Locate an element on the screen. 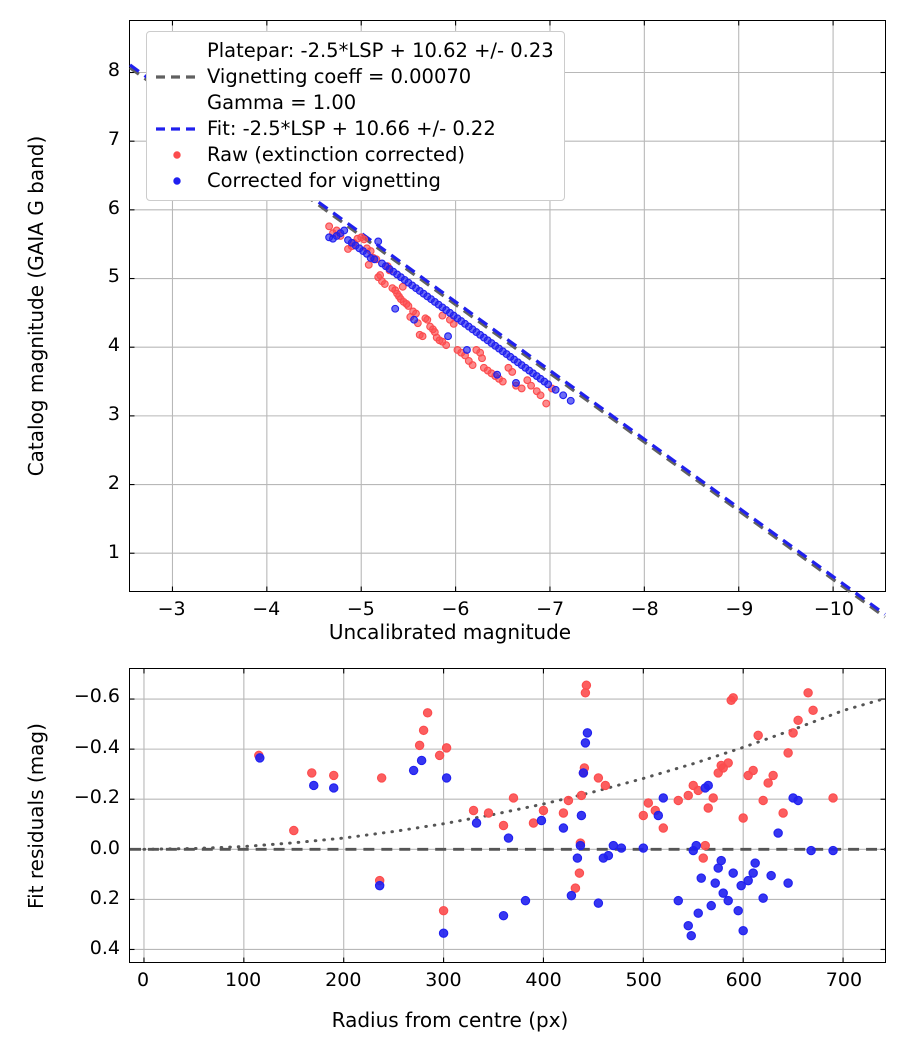  y-tick-label: 1 is located at coordinates (113, 552).